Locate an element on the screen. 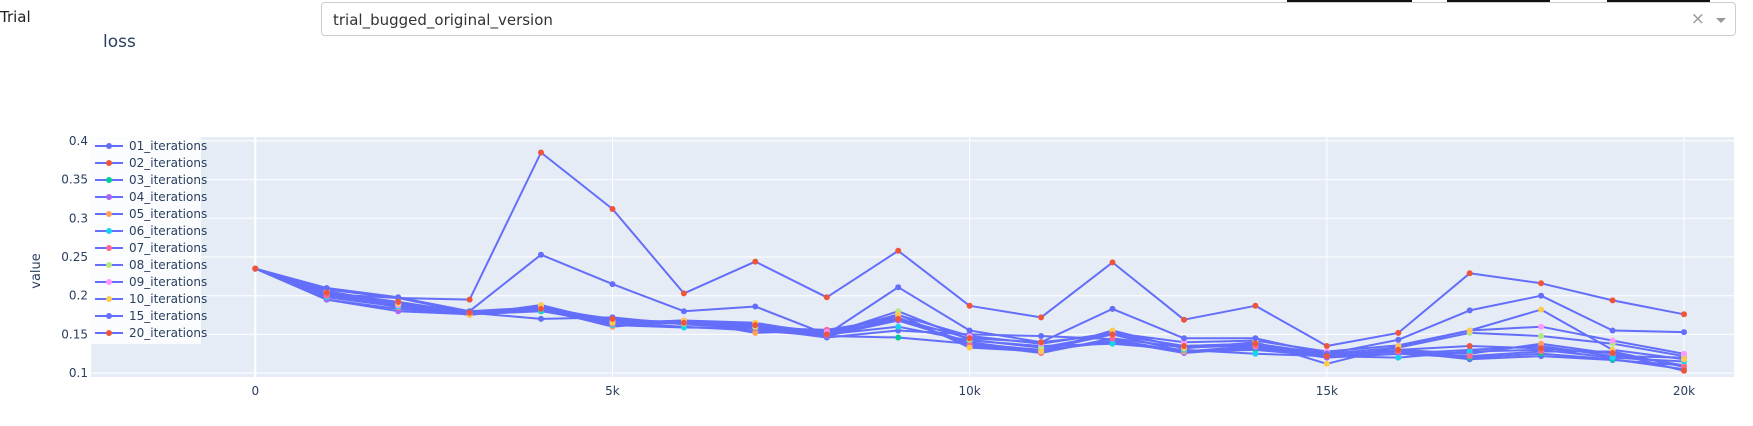  legend-label-04_iterations: 04_iterations is located at coordinates (168, 197).